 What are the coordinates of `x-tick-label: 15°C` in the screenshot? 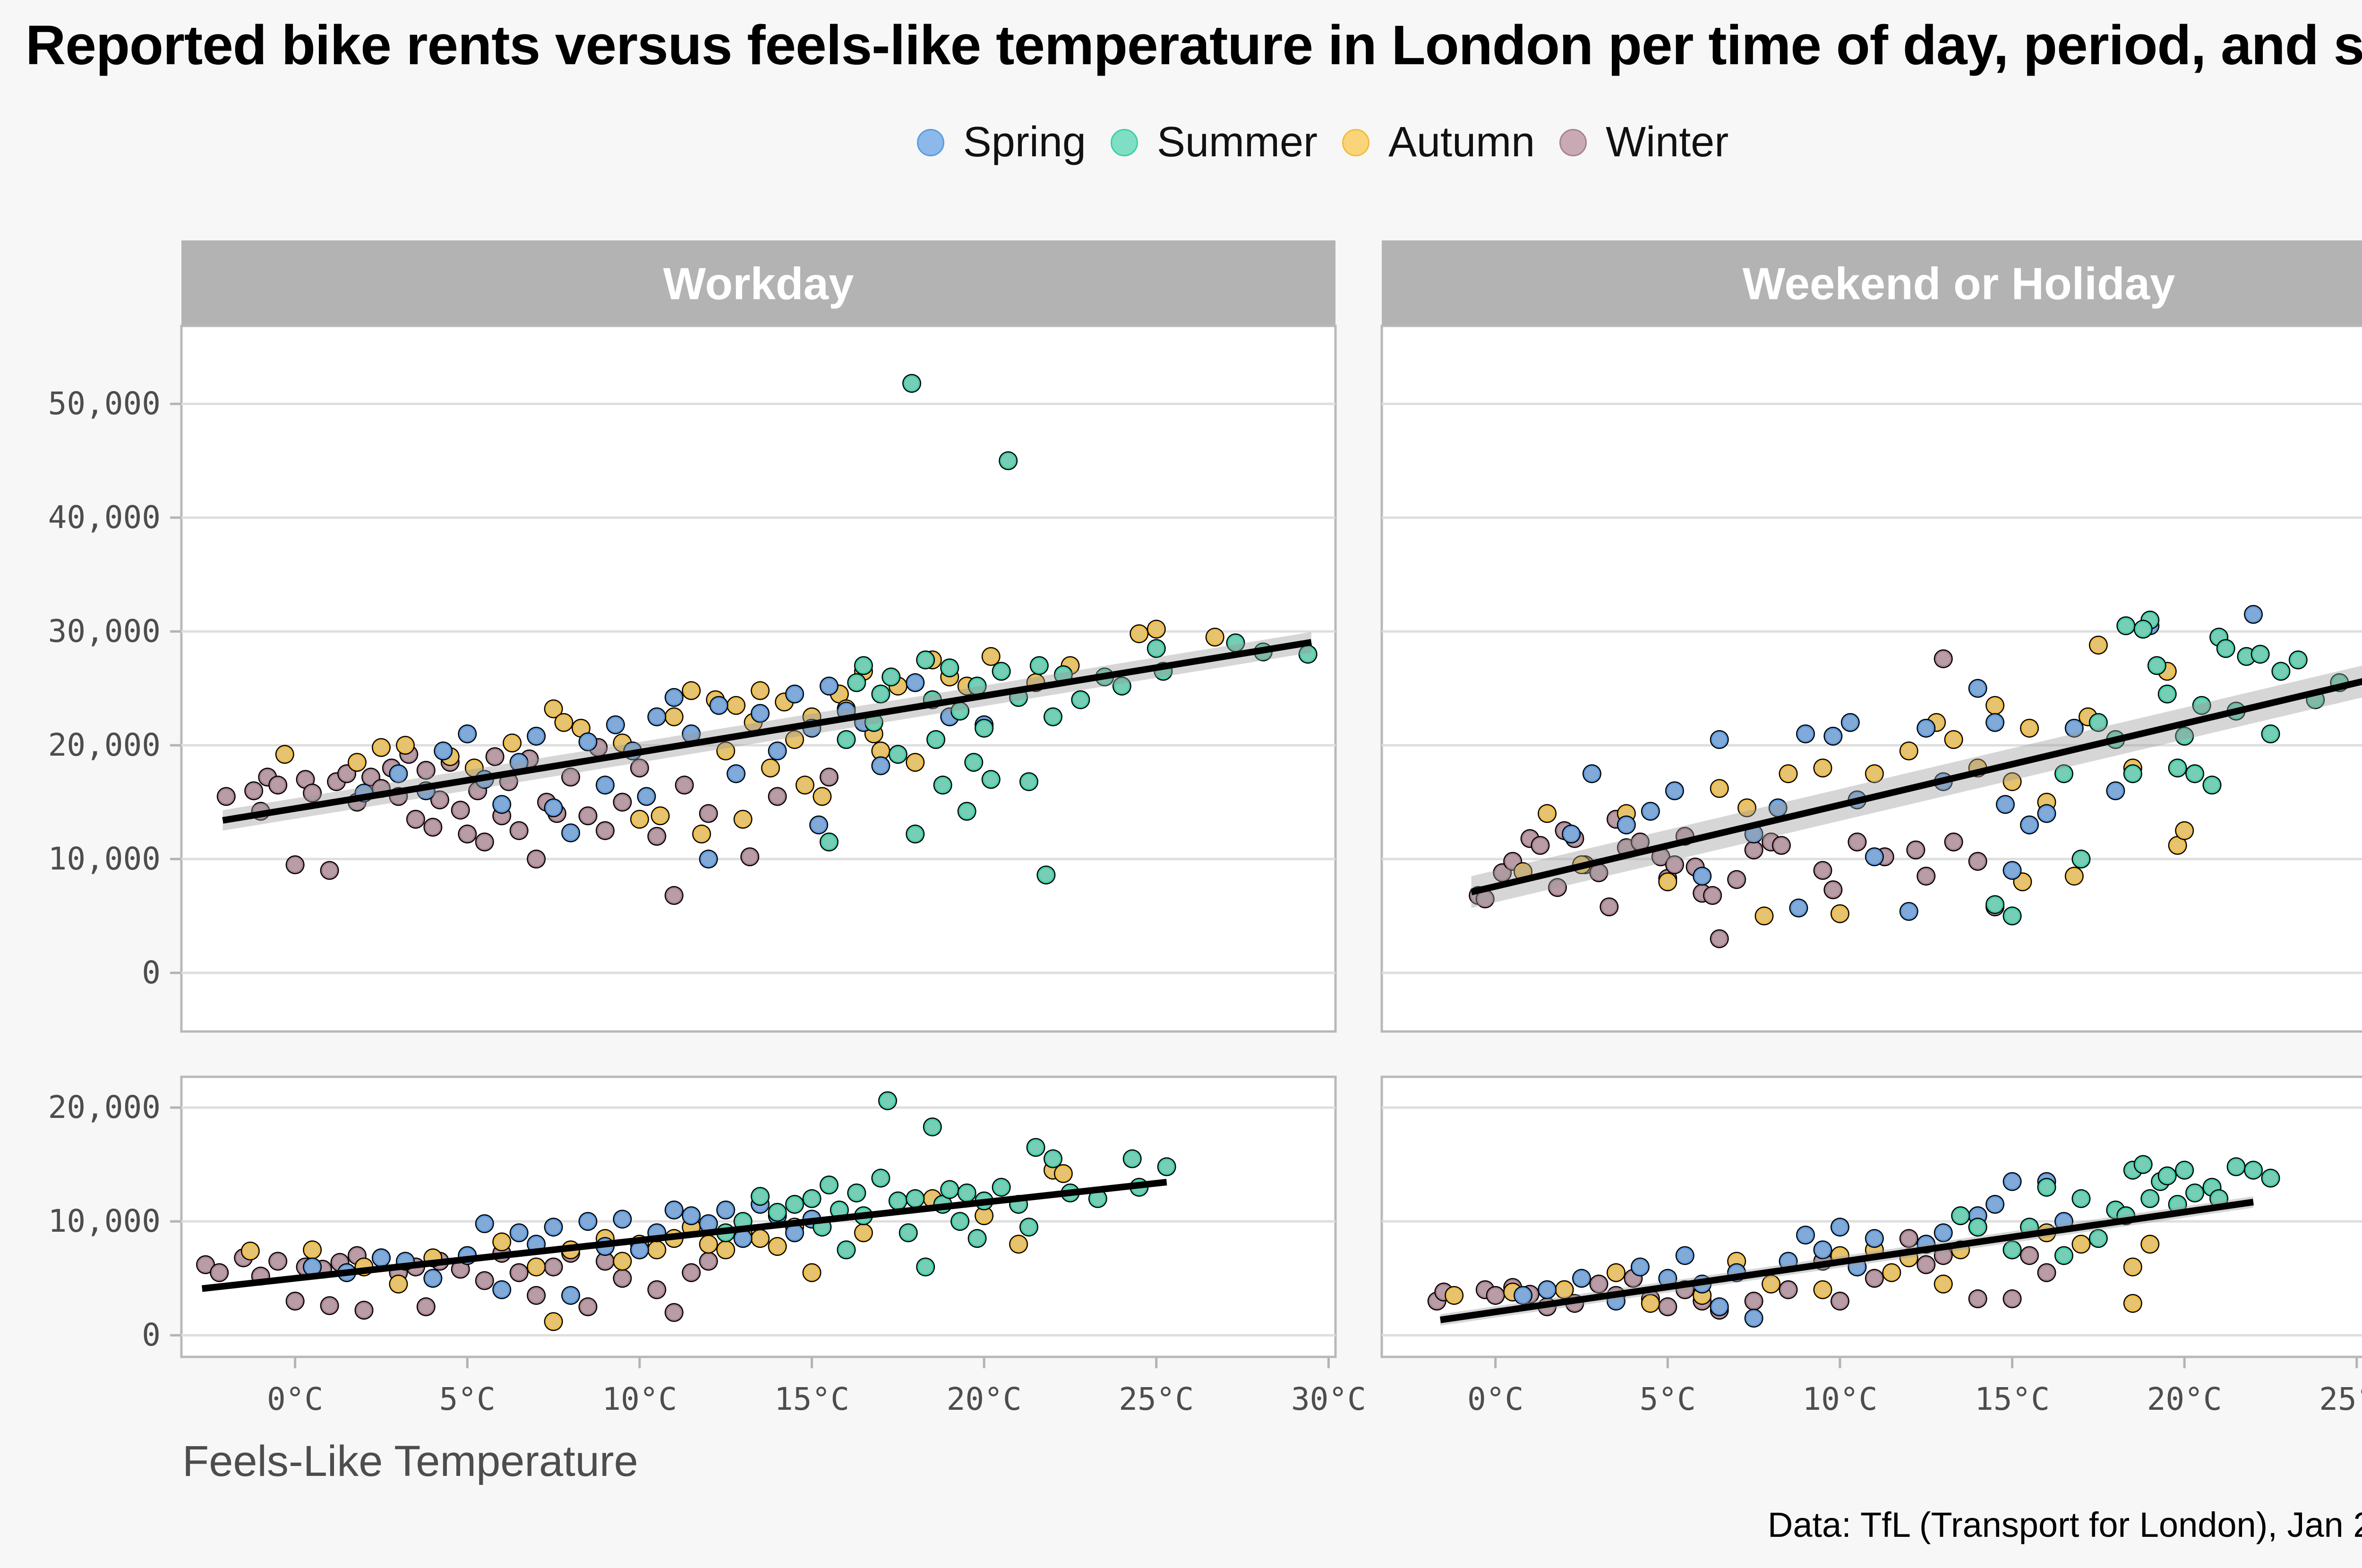 It's located at (811, 1399).